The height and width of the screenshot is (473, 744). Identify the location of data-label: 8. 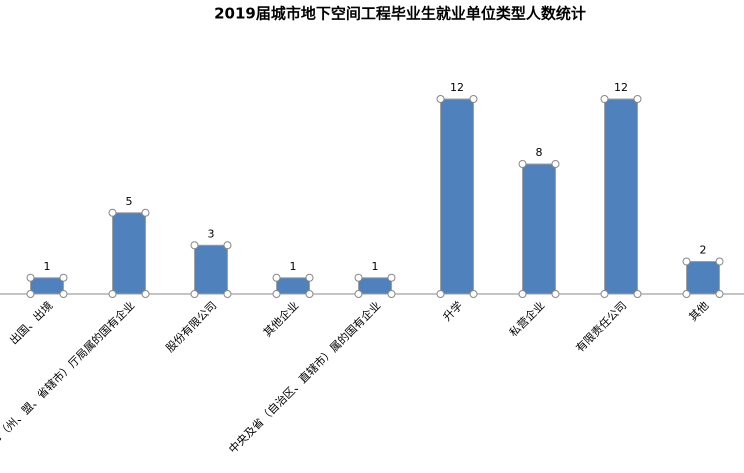
(539, 152).